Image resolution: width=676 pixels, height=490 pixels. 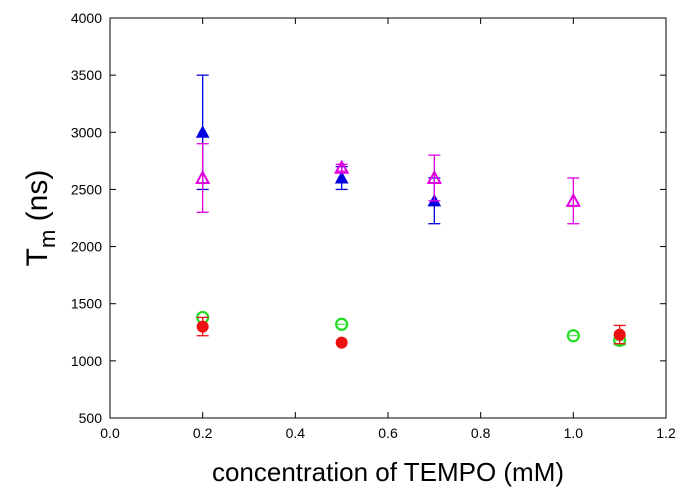 I want to click on y-tick-label: 1000, so click(x=86, y=361).